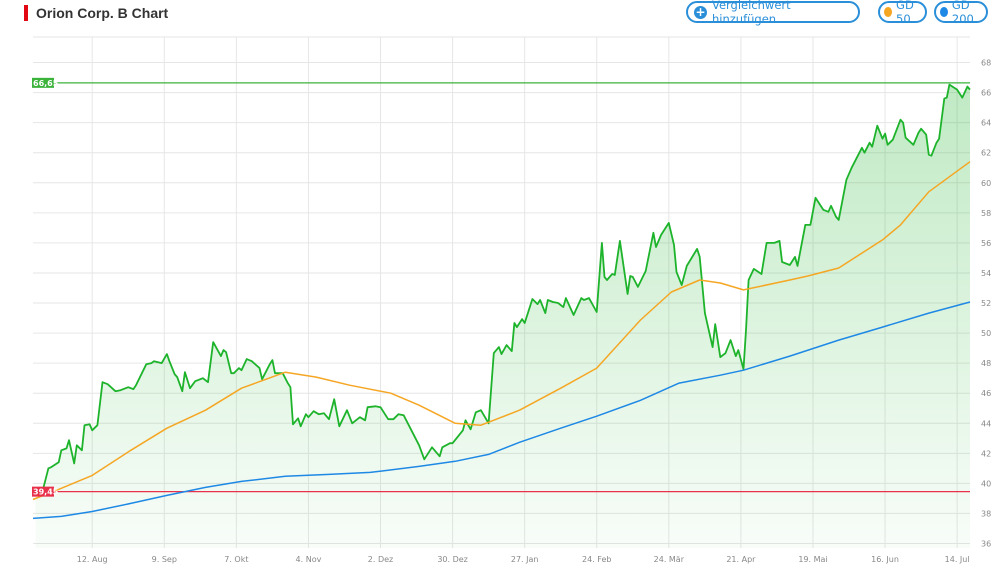 The height and width of the screenshot is (568, 1000). I want to click on gd200-toggle: GD 200, so click(961, 13).